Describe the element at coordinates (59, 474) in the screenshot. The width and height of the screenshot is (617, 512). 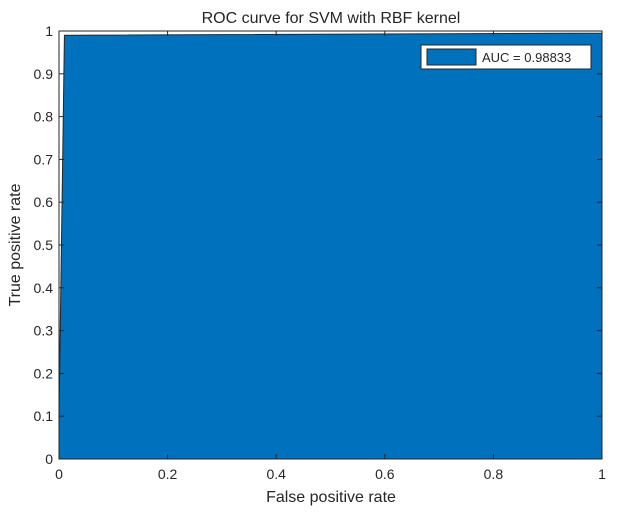
I see `x-tick-label: 0` at that location.